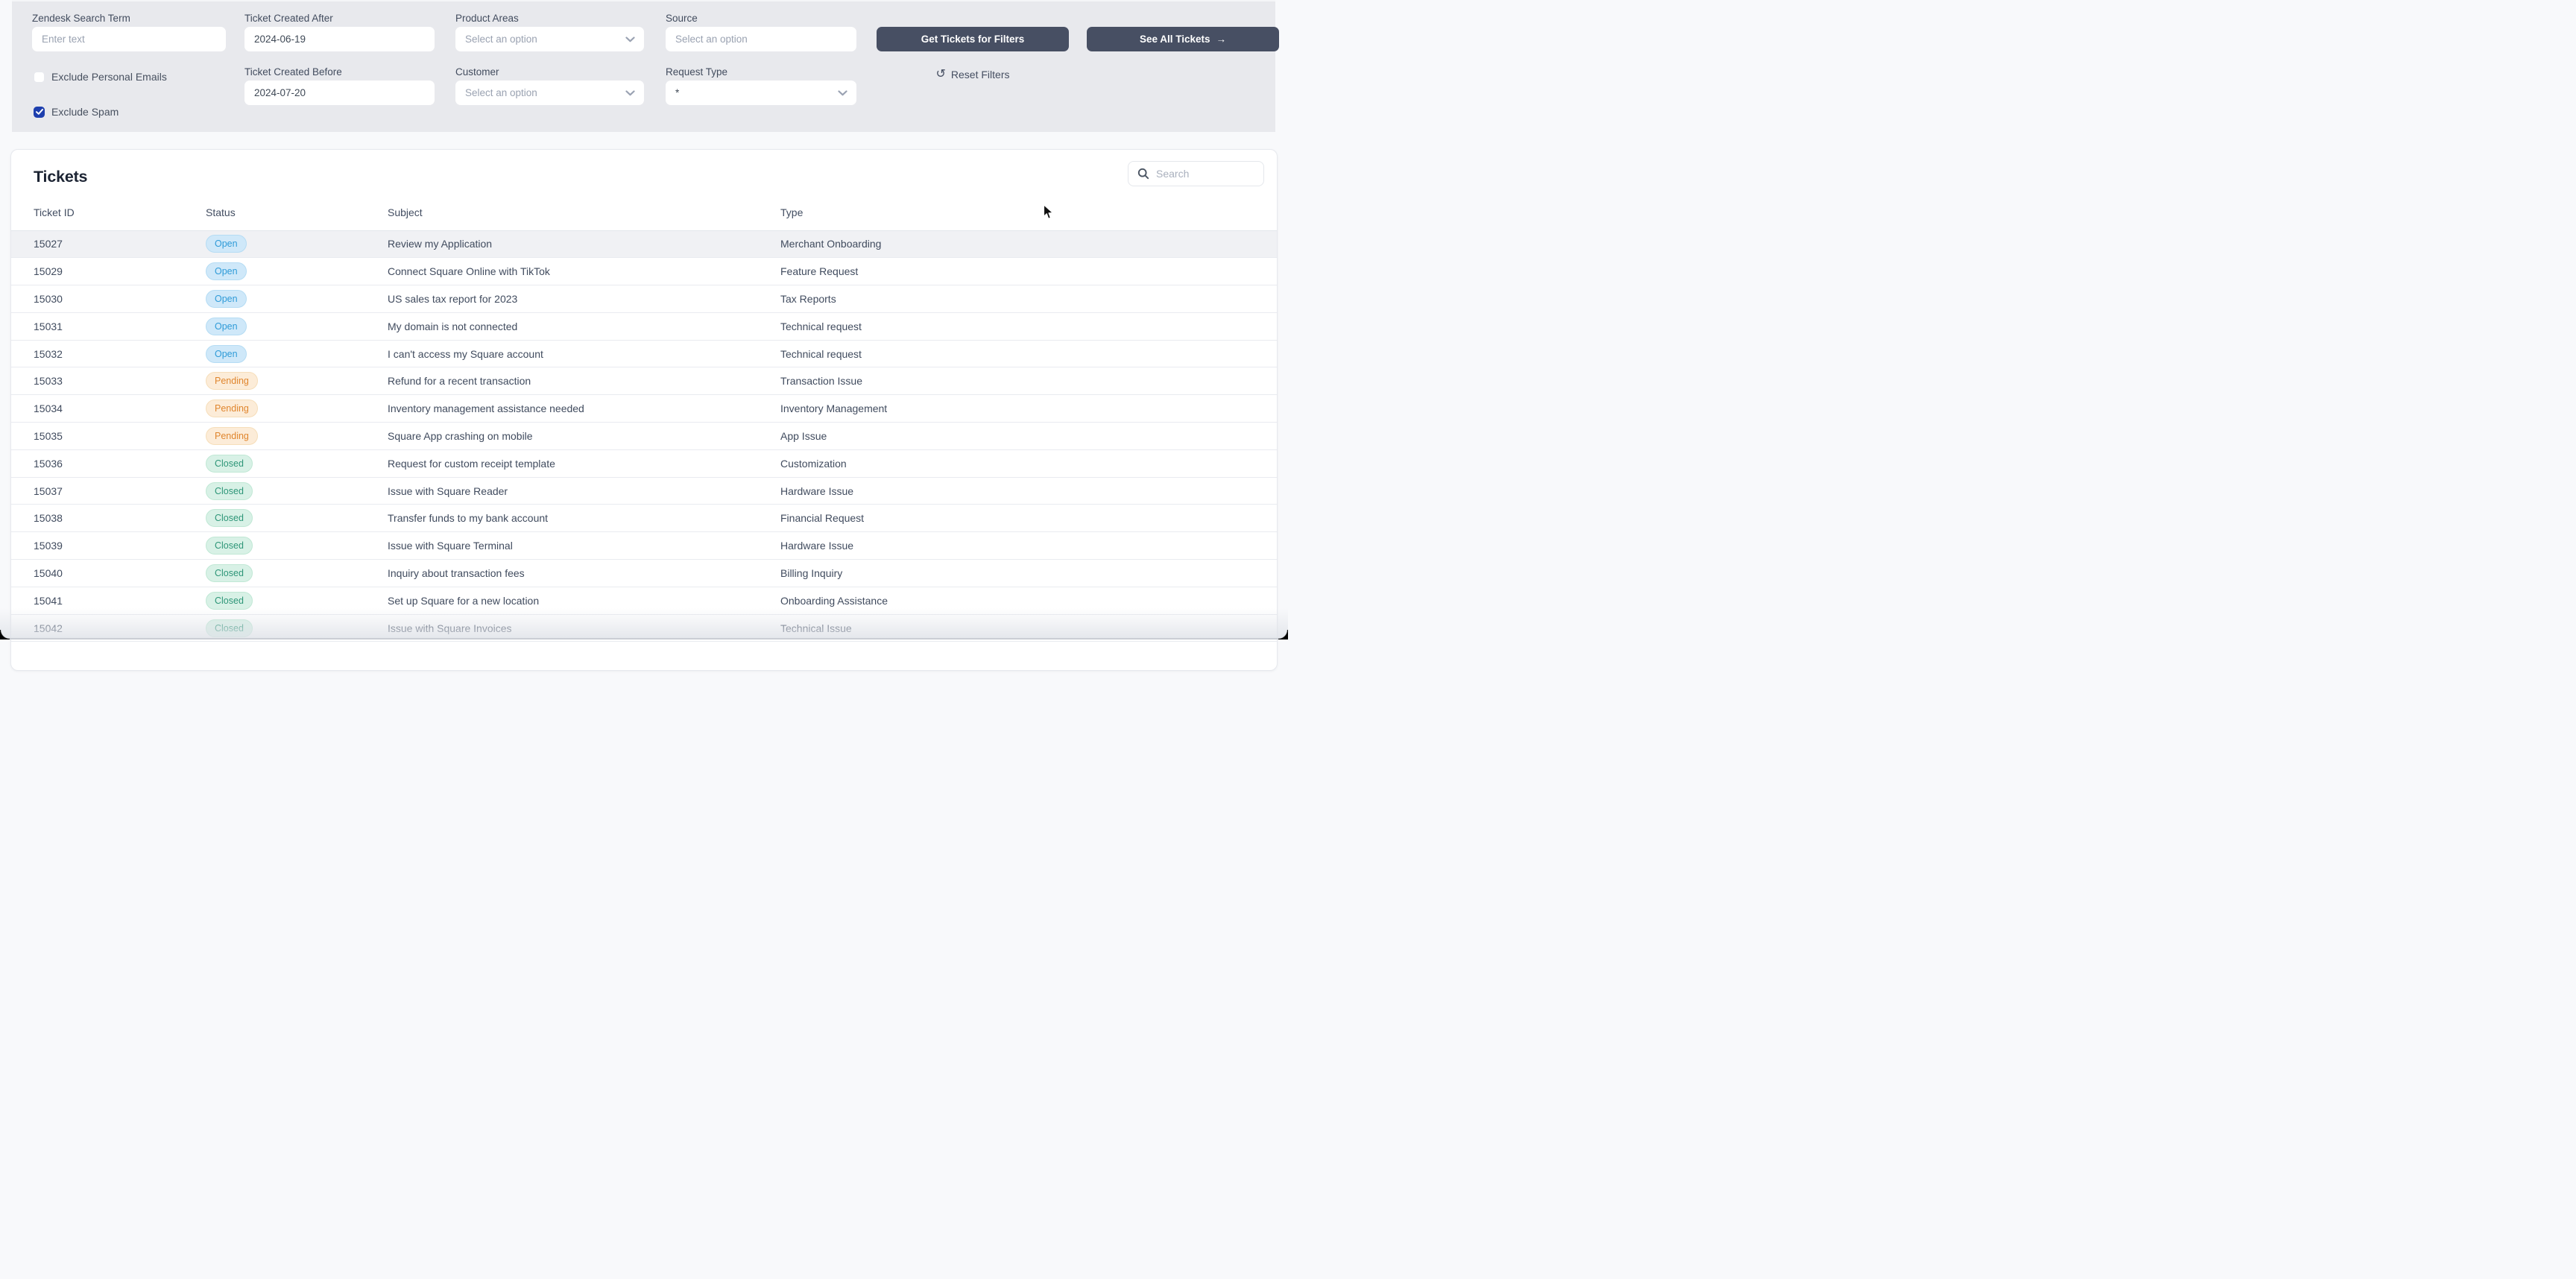  I want to click on exclude-personal-emails-checkbox, so click(39, 77).